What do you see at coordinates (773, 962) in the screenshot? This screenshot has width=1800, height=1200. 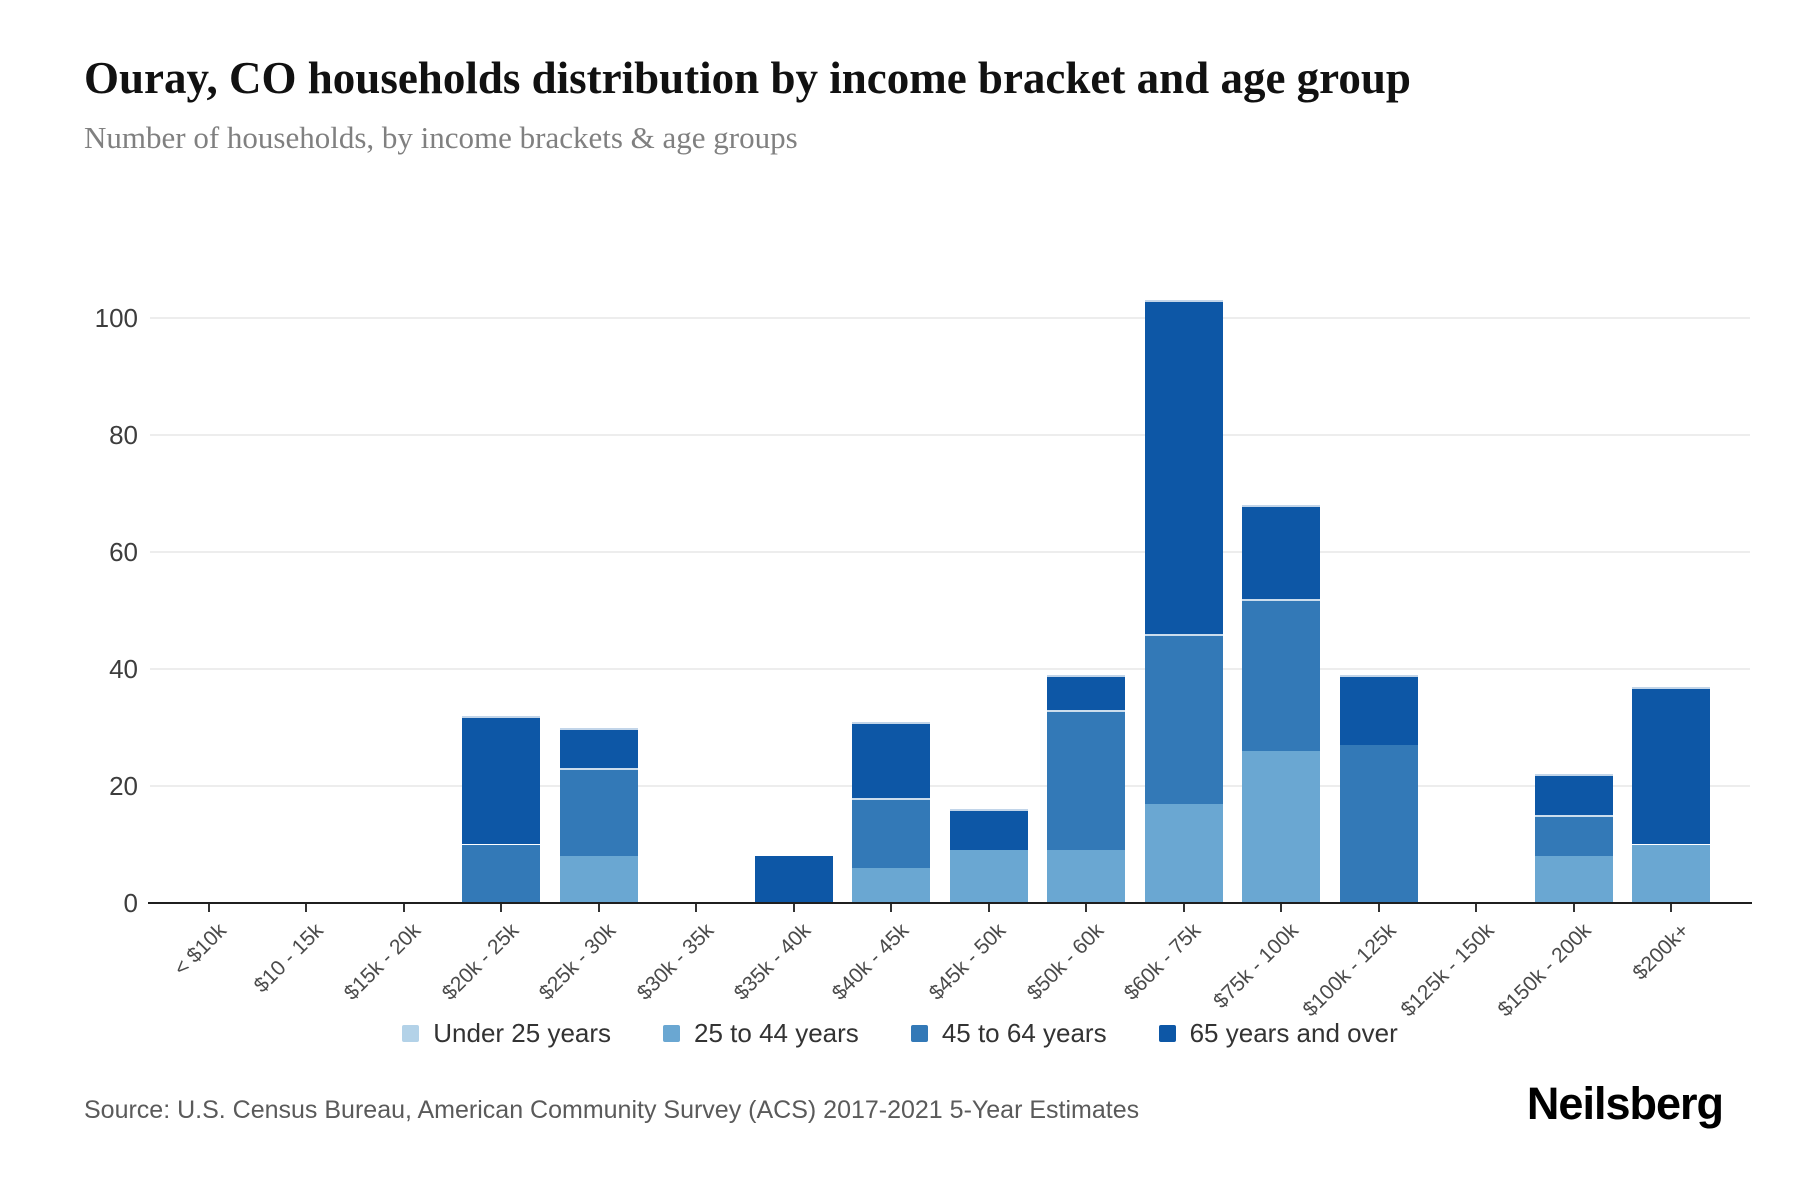 I see `x-axis-tick-label: $35k - 40k` at bounding box center [773, 962].